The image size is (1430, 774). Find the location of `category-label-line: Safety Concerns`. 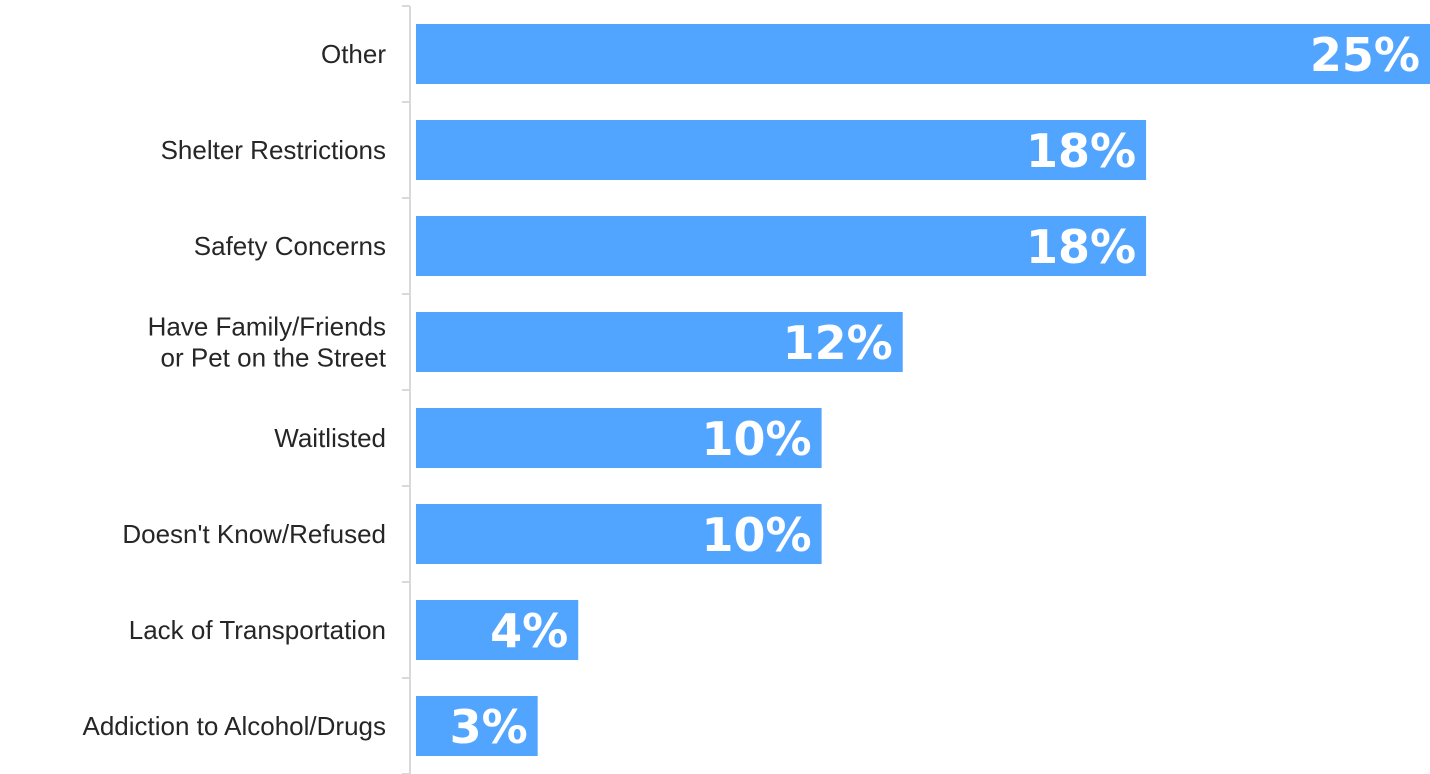

category-label-line: Safety Concerns is located at coordinates (290, 246).